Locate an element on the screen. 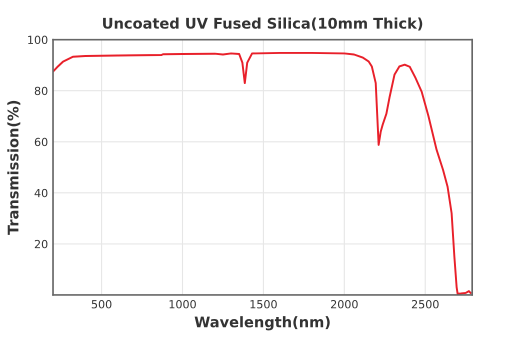 The image size is (505, 345). y-axis-title: Transmission(%) is located at coordinates (13, 167).